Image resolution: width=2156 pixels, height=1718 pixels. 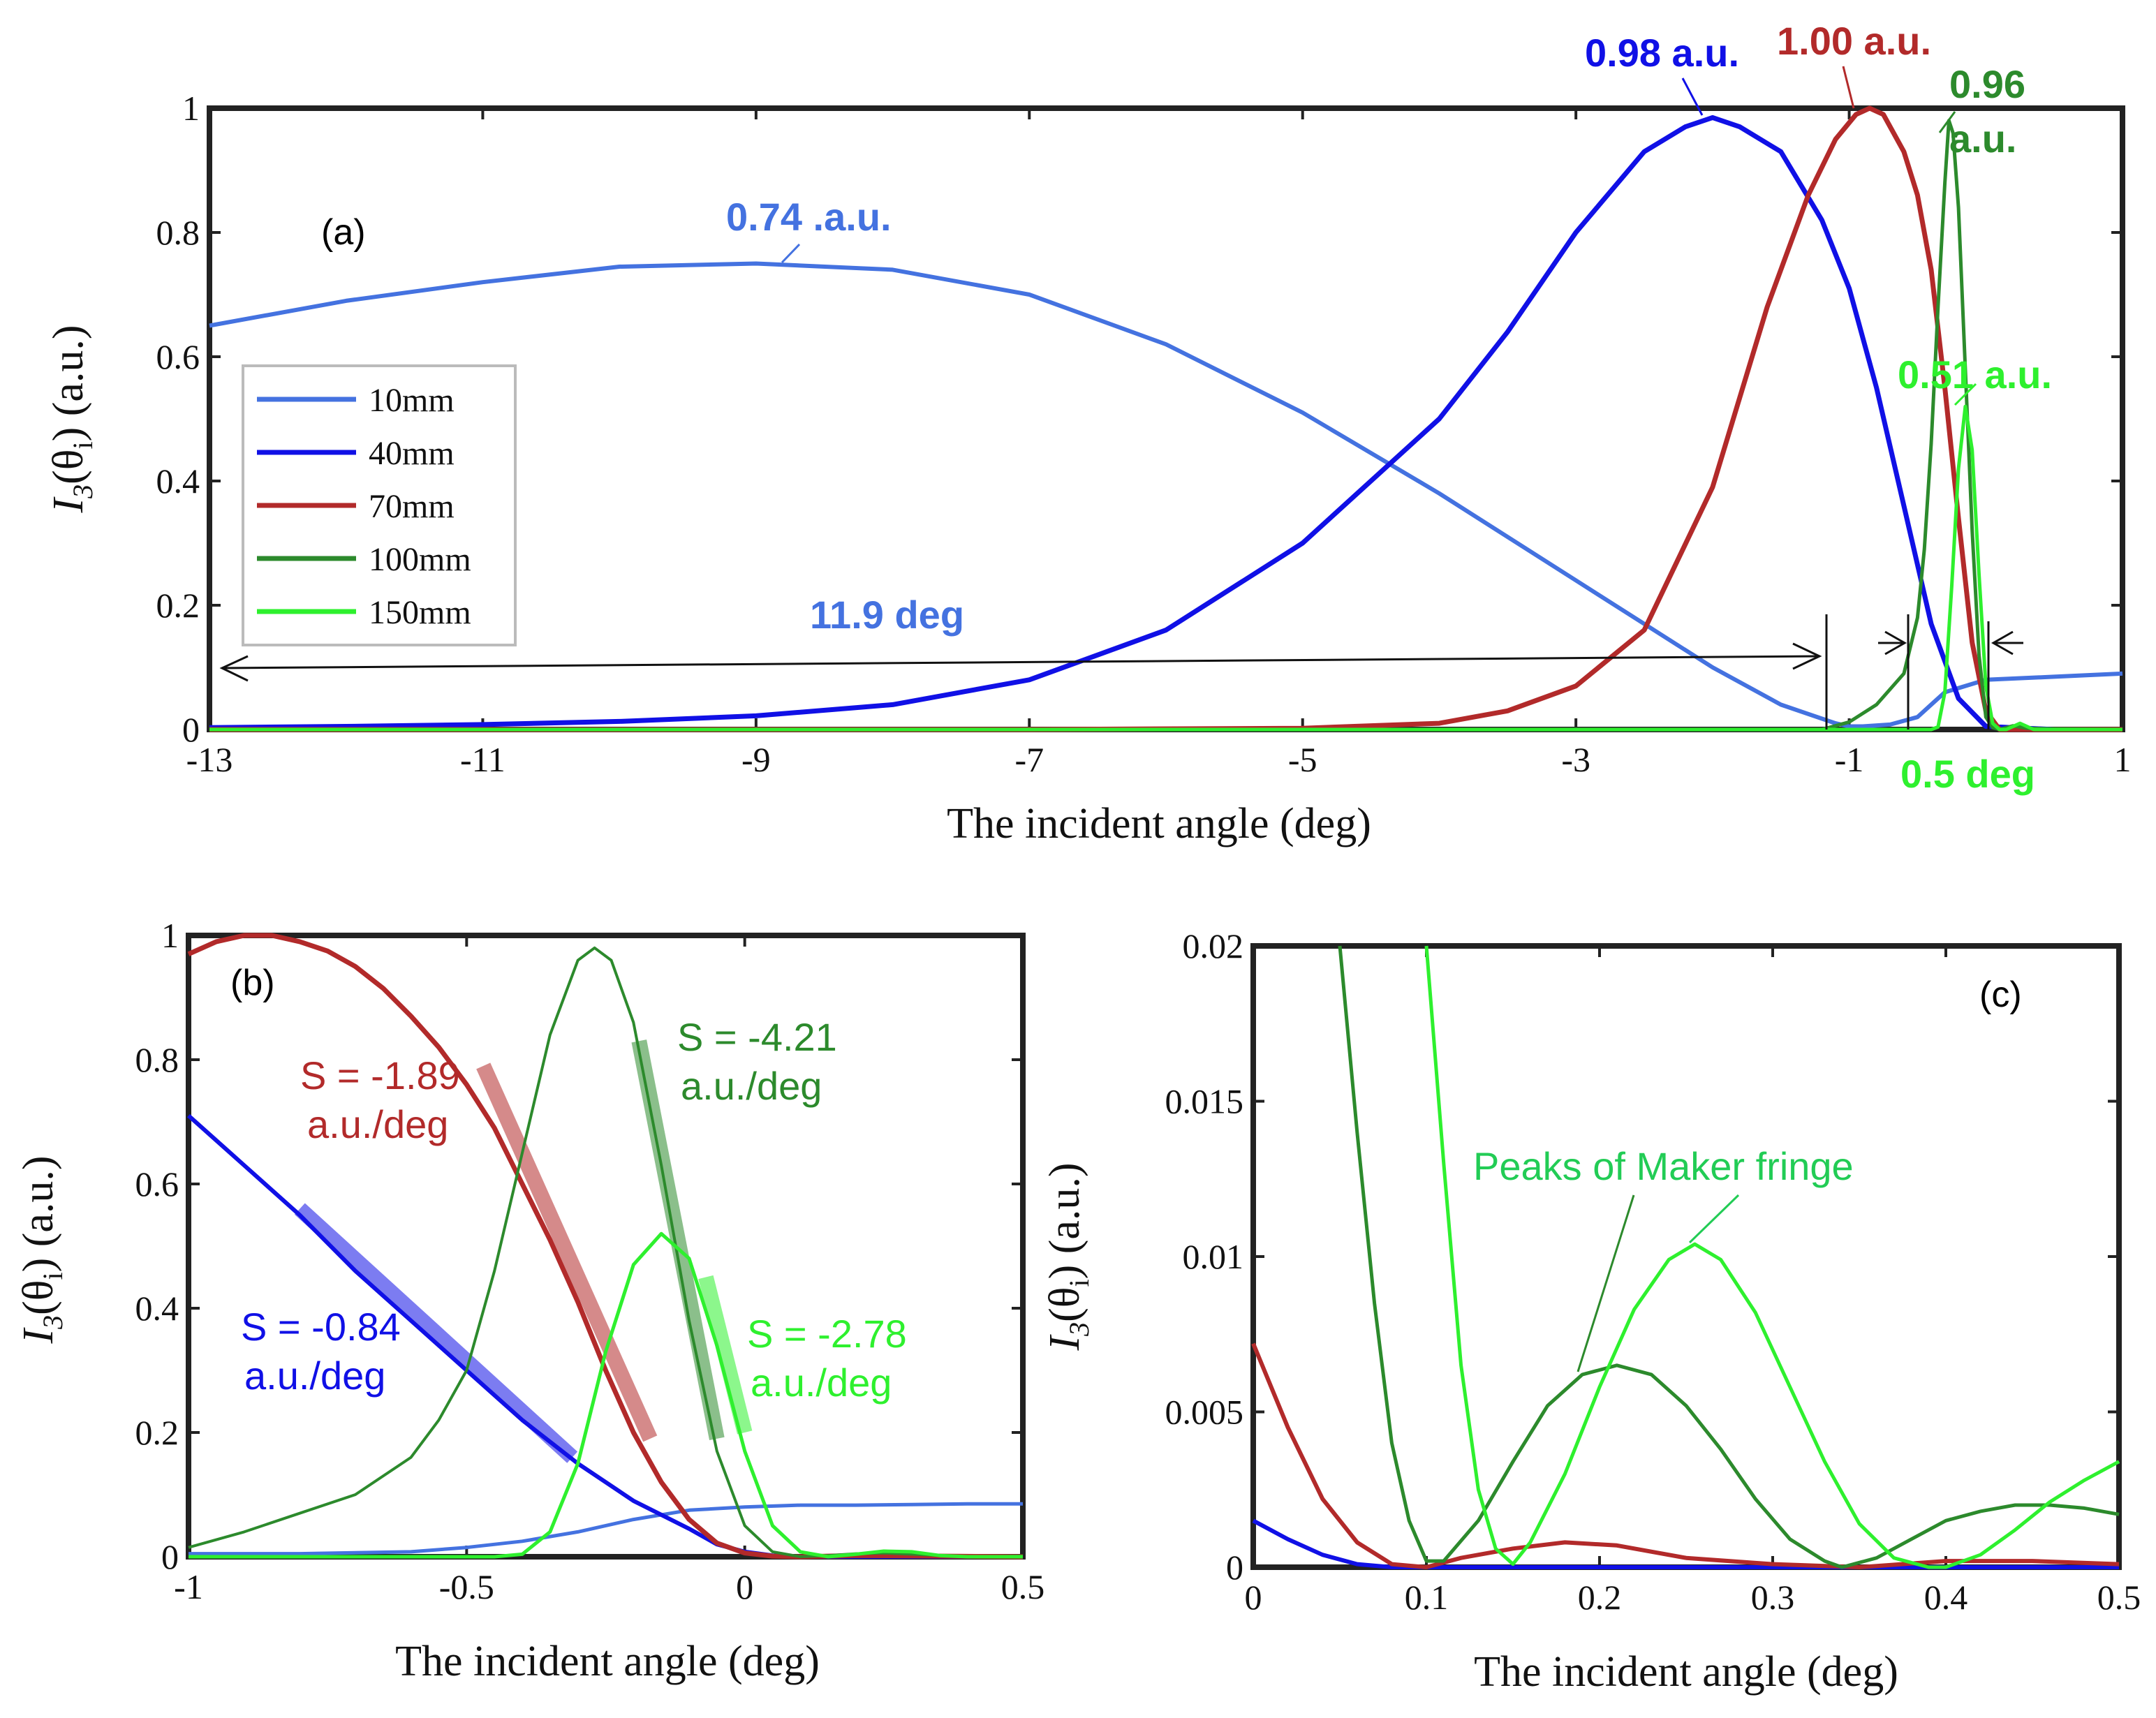 I want to click on panel-b-ylabel: I3(θi) (a.u.), so click(x=42, y=1249).